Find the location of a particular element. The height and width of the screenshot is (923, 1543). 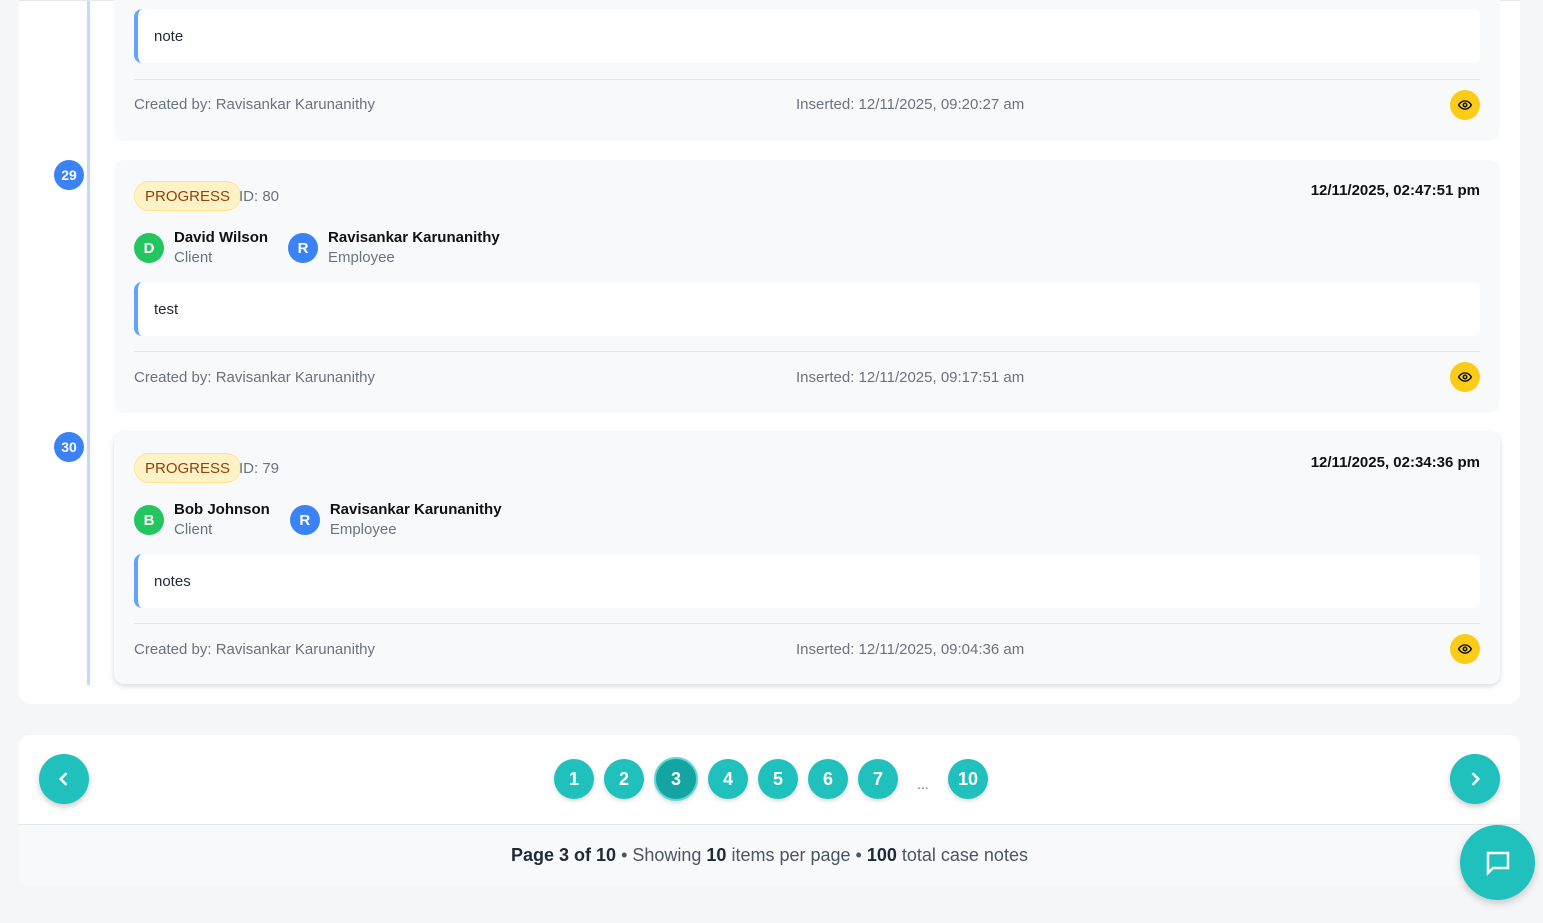

page-4-button: 4 is located at coordinates (728, 779).